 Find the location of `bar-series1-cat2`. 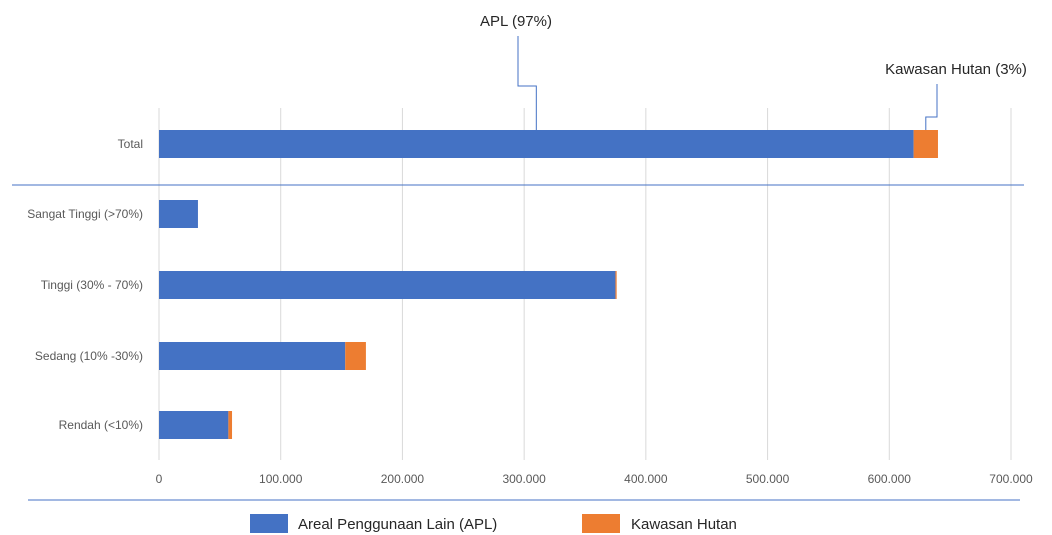

bar-series1-cat2 is located at coordinates (616, 285).